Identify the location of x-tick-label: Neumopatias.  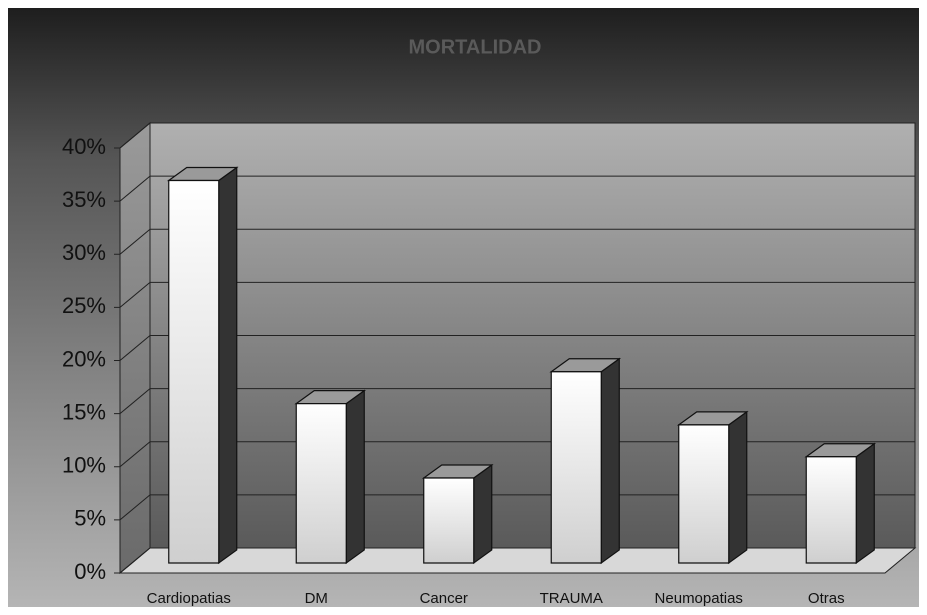
(699, 598).